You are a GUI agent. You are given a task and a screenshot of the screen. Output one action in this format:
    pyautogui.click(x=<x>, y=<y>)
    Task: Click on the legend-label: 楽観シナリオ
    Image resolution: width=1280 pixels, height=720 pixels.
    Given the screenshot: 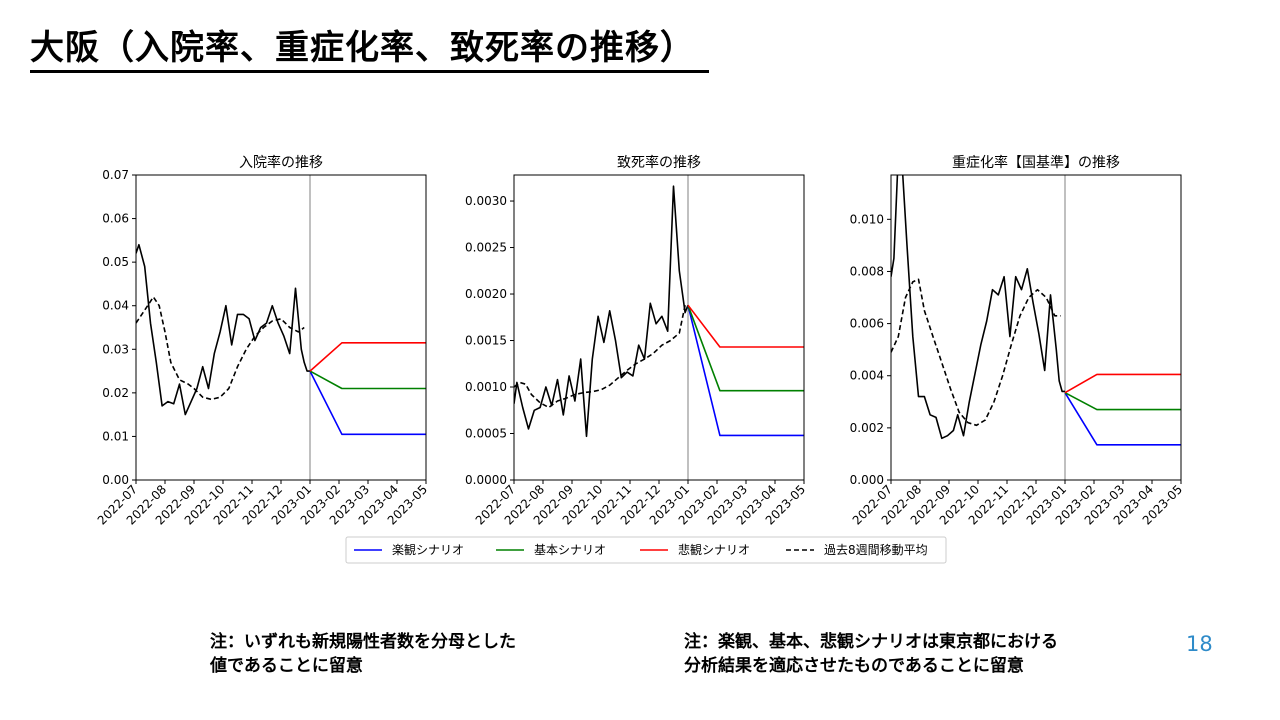 What is the action you would take?
    pyautogui.click(x=428, y=550)
    